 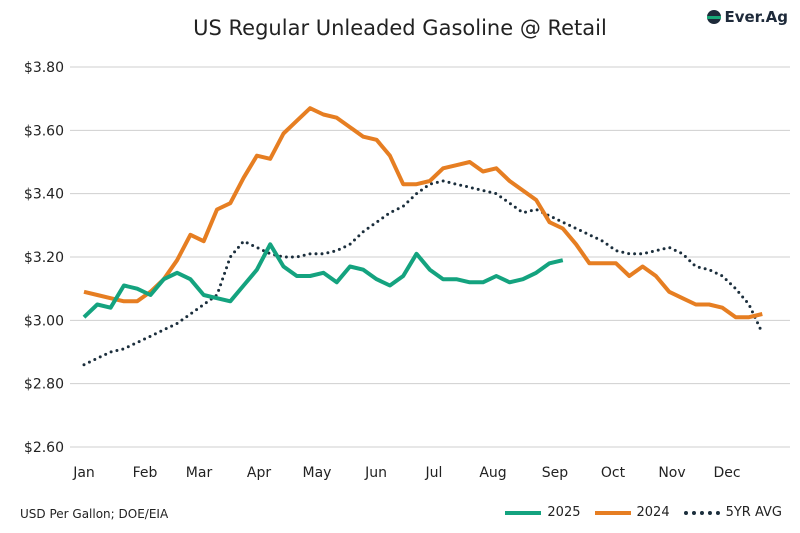 What do you see at coordinates (44, 258) in the screenshot?
I see `y-tick-label: $3.20` at bounding box center [44, 258].